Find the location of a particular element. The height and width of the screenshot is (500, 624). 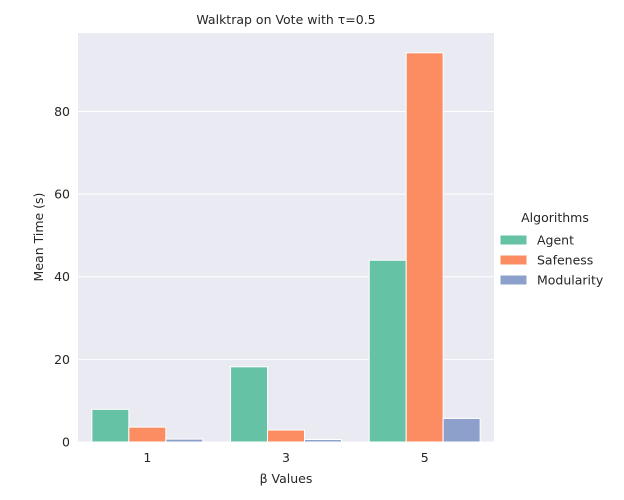

y-tick-label: 40 is located at coordinates (62, 276).